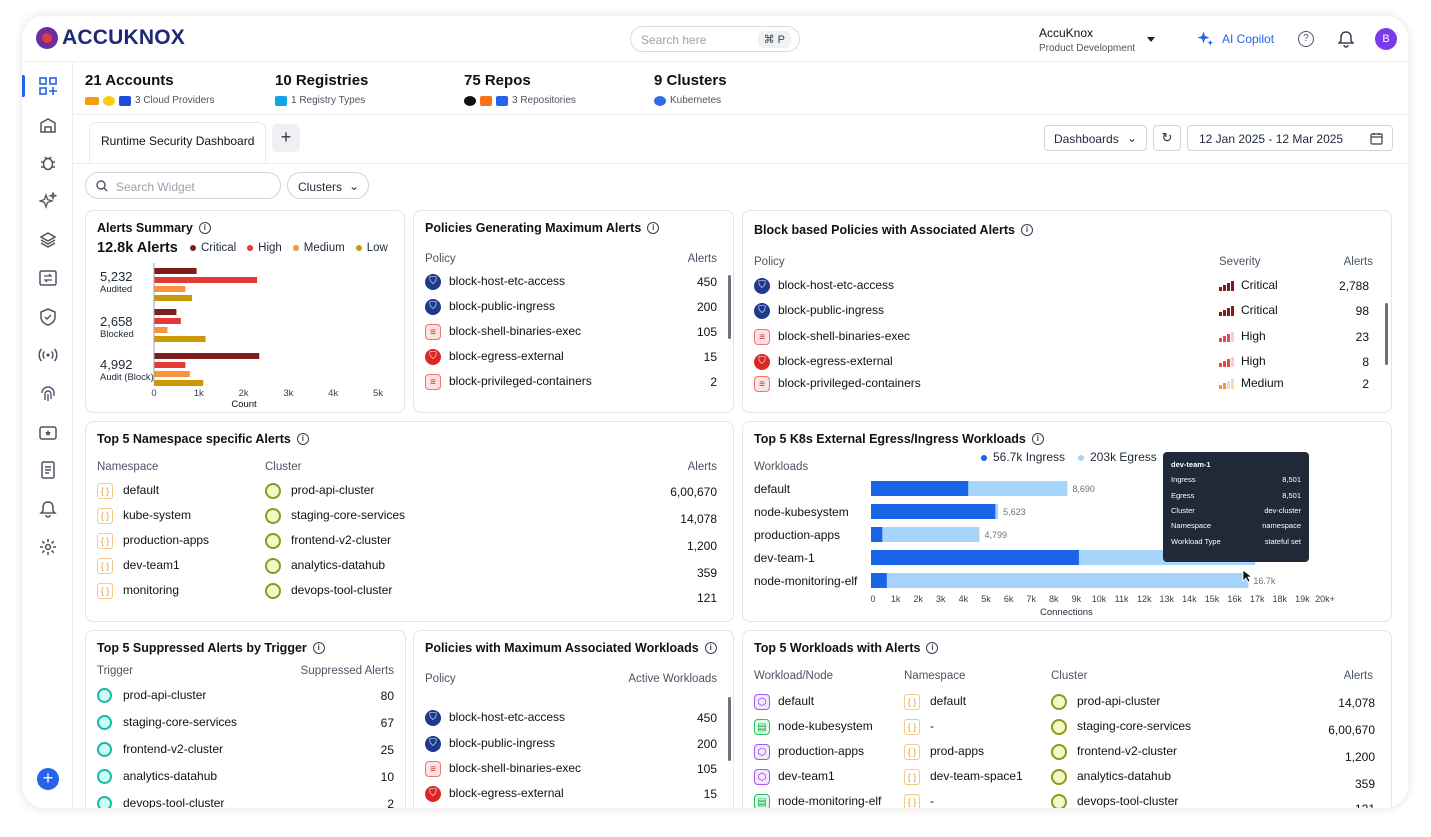 This screenshot has width=1431, height=837. I want to click on workload-row: ▤ node-monitoring-elf, so click(817, 801).